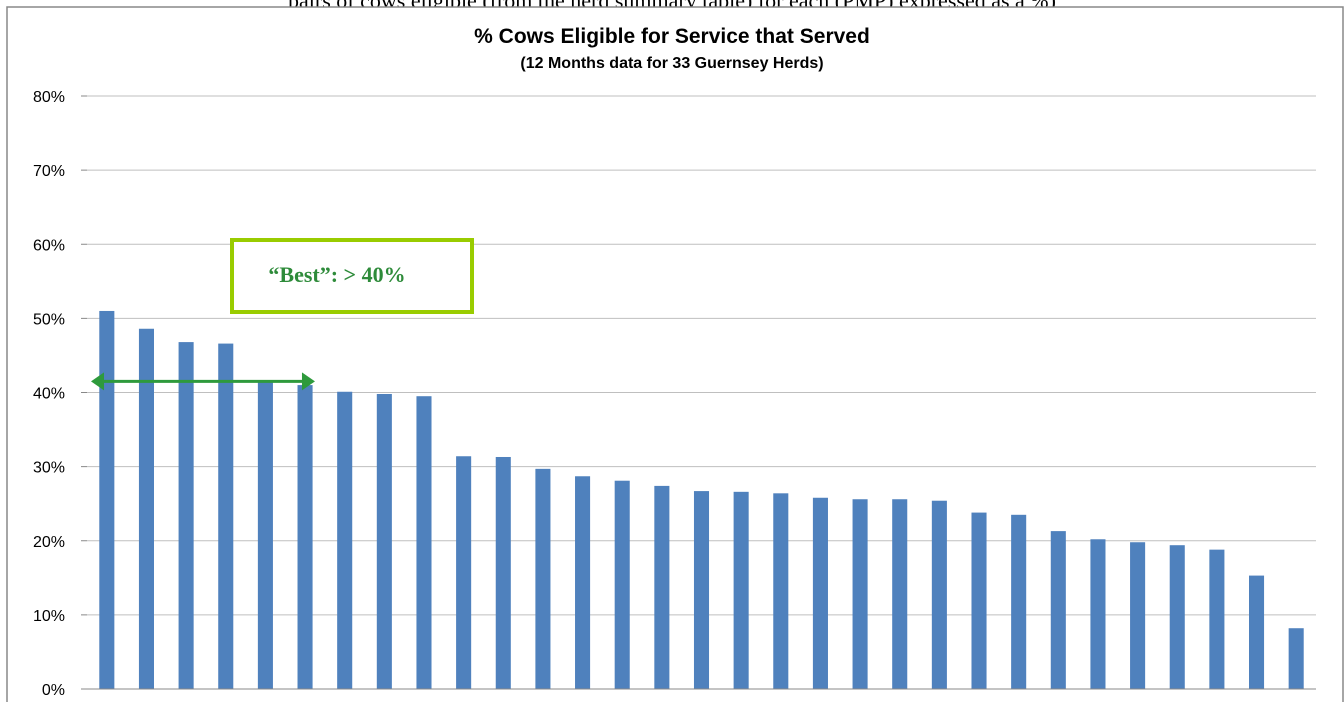  What do you see at coordinates (671, 63) in the screenshot?
I see `chart-subtitle: (12 Months data for 33 Guernsey Herds)` at bounding box center [671, 63].